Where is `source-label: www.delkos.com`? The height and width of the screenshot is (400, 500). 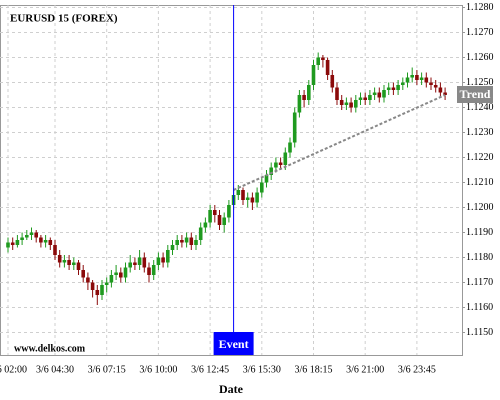 source-label: www.delkos.com is located at coordinates (50, 348).